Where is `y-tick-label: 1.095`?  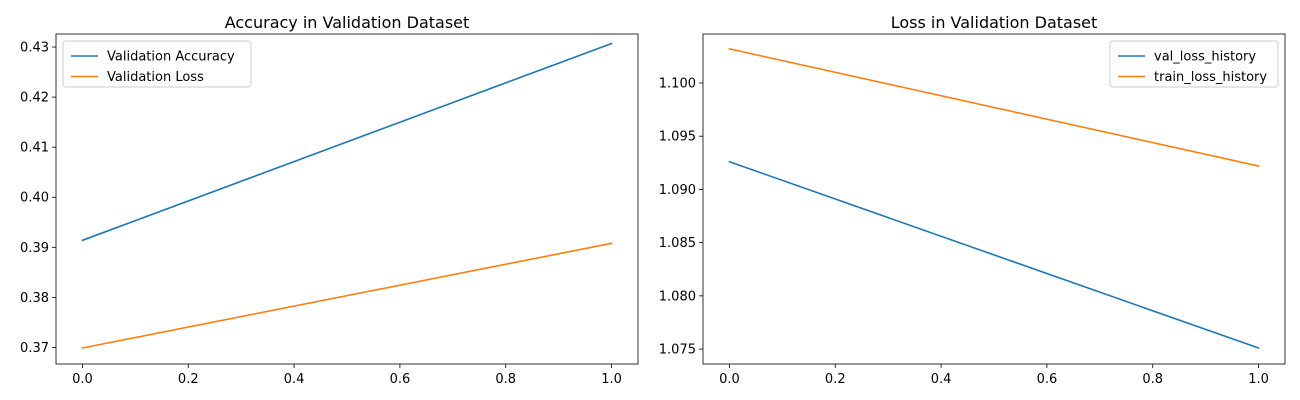
y-tick-label: 1.095 is located at coordinates (677, 137).